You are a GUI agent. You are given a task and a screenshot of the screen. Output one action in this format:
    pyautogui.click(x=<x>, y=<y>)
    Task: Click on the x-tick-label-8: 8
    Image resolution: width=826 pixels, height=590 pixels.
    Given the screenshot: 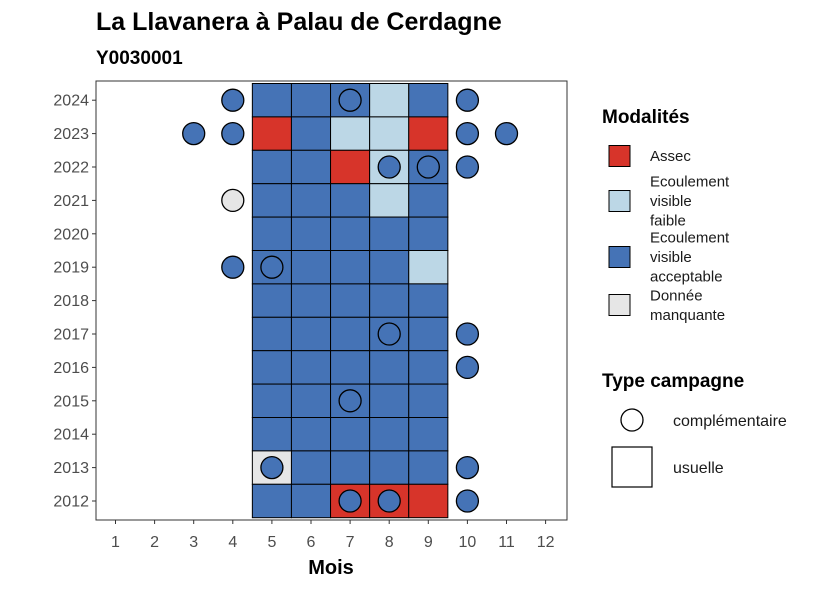 What is the action you would take?
    pyautogui.click(x=389, y=542)
    